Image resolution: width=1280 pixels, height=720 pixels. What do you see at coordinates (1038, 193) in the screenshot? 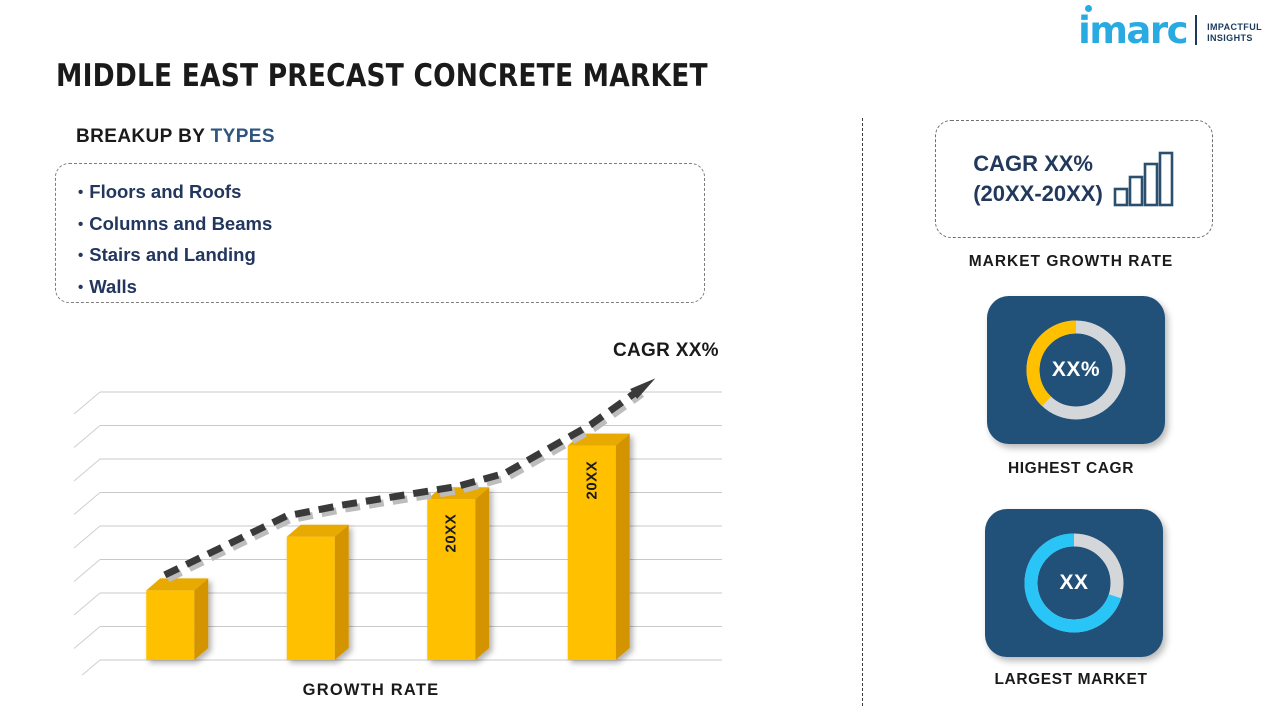
I see `cagr-value-line2: (20XX-20XX)` at bounding box center [1038, 193].